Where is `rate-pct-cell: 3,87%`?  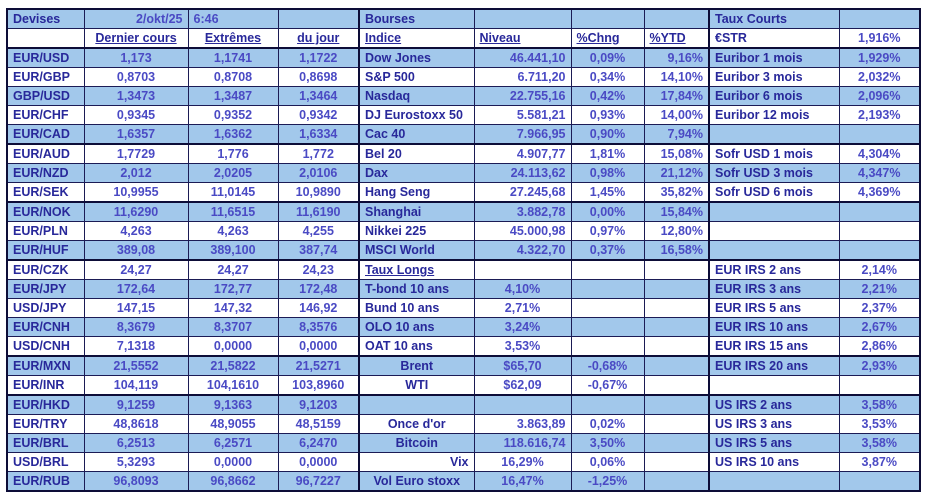 rate-pct-cell: 3,87% is located at coordinates (879, 462).